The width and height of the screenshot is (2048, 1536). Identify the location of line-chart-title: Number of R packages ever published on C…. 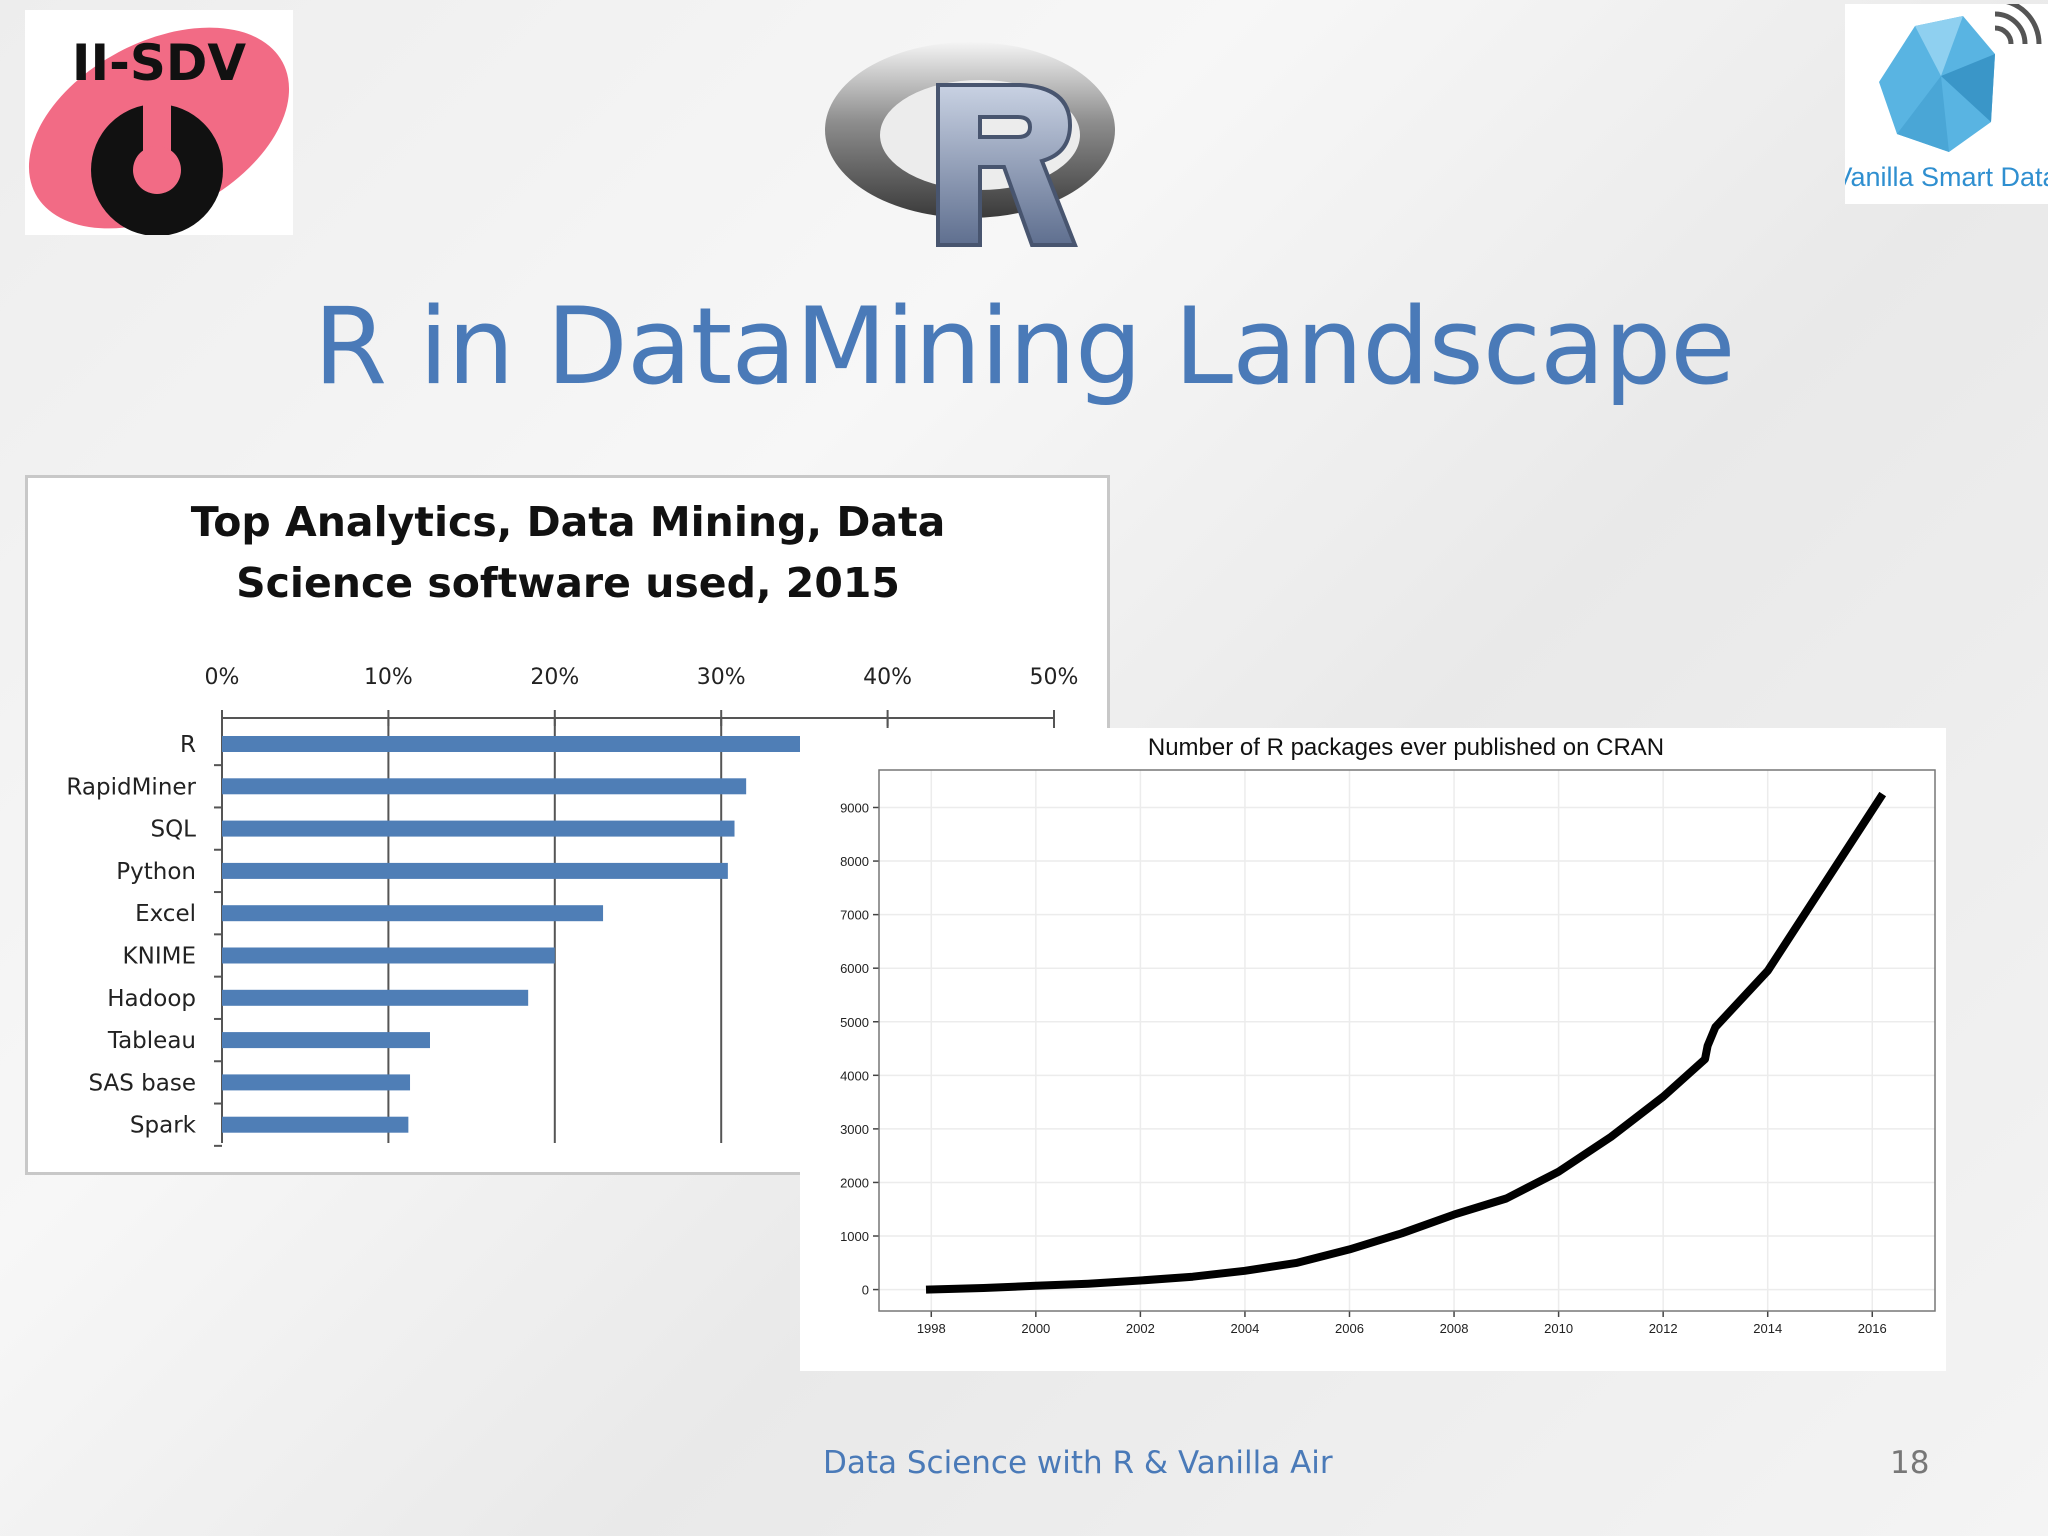
(1406, 747).